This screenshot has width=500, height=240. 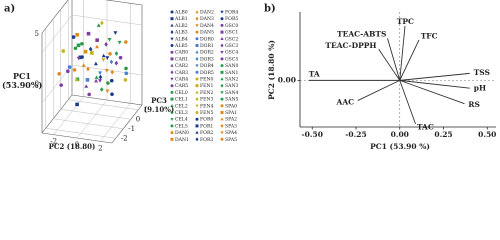 I want to click on legend-label: DOR2, so click(x=207, y=53).